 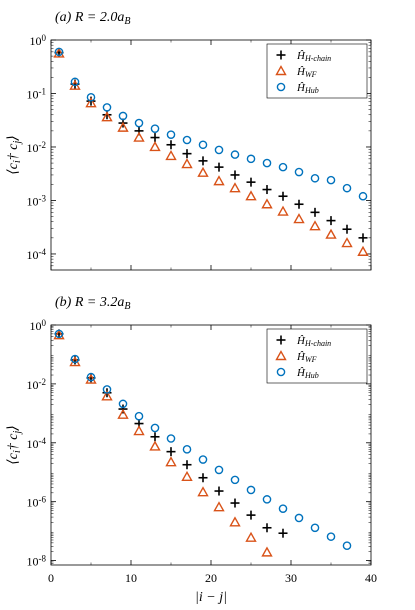 I want to click on y-tick-labels: 10⁰ 10⁻² 10⁻⁴ 10⁻⁶ 10⁻⁸, so click(x=37, y=443).